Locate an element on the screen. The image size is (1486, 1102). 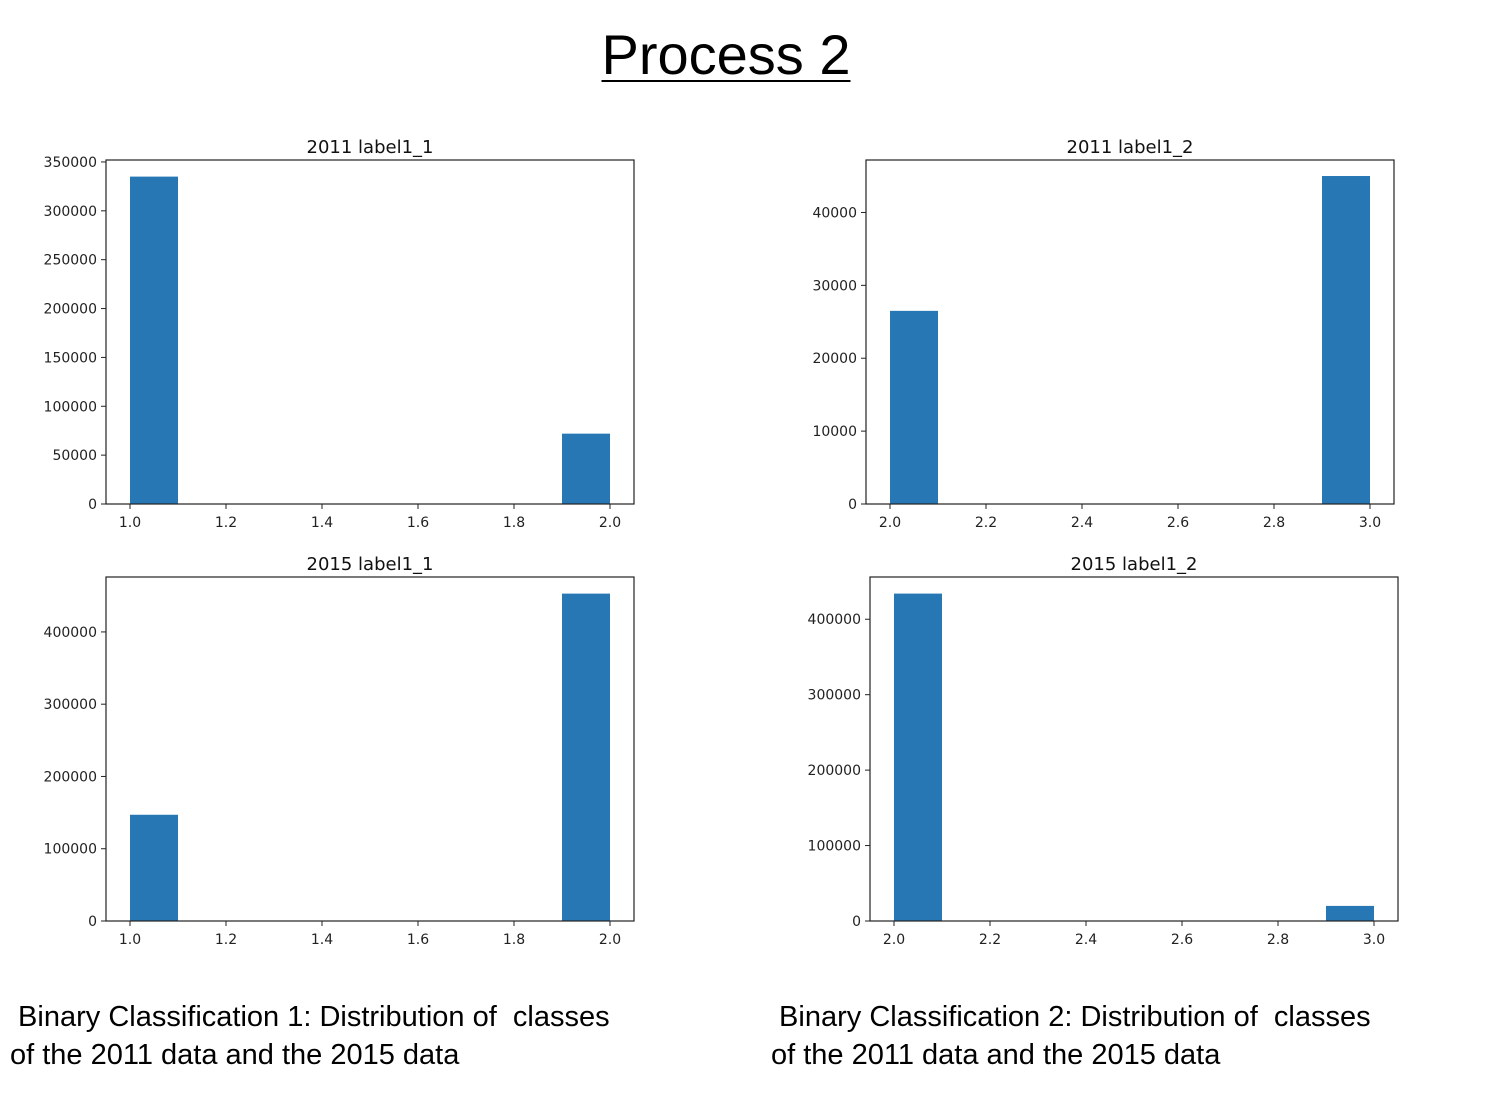
page-title: Process 2 is located at coordinates (726, 54).